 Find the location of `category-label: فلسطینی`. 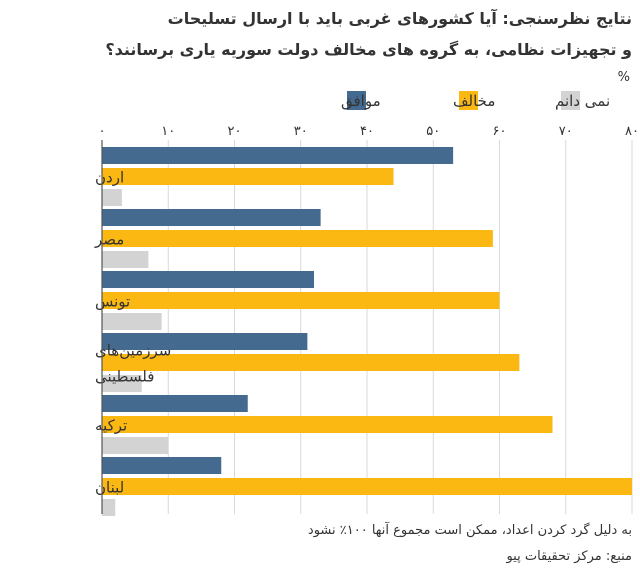

category-label: فلسطینی is located at coordinates (124, 377).